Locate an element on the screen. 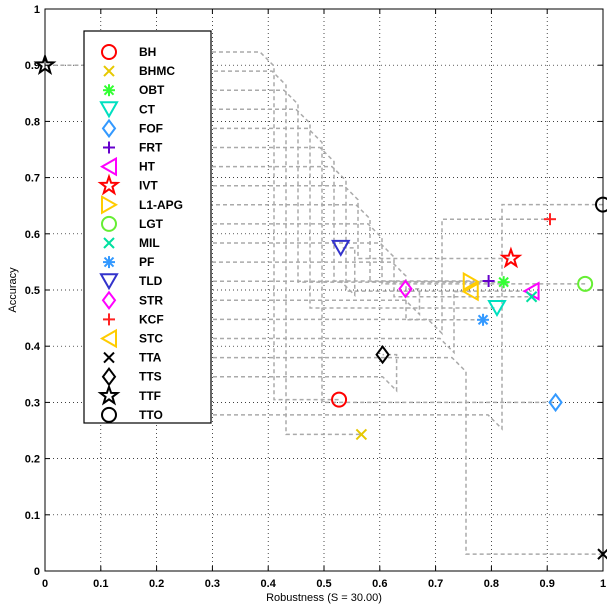 The width and height of the screenshot is (607, 605). legend-label: MIL is located at coordinates (149, 243).